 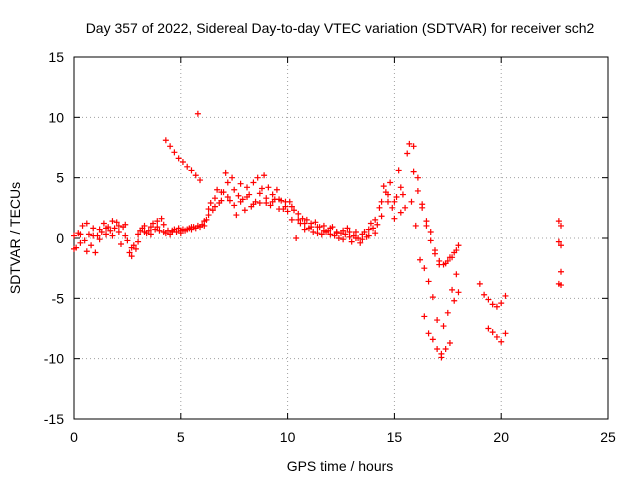 I want to click on x-tick-label: 15, so click(x=395, y=437).